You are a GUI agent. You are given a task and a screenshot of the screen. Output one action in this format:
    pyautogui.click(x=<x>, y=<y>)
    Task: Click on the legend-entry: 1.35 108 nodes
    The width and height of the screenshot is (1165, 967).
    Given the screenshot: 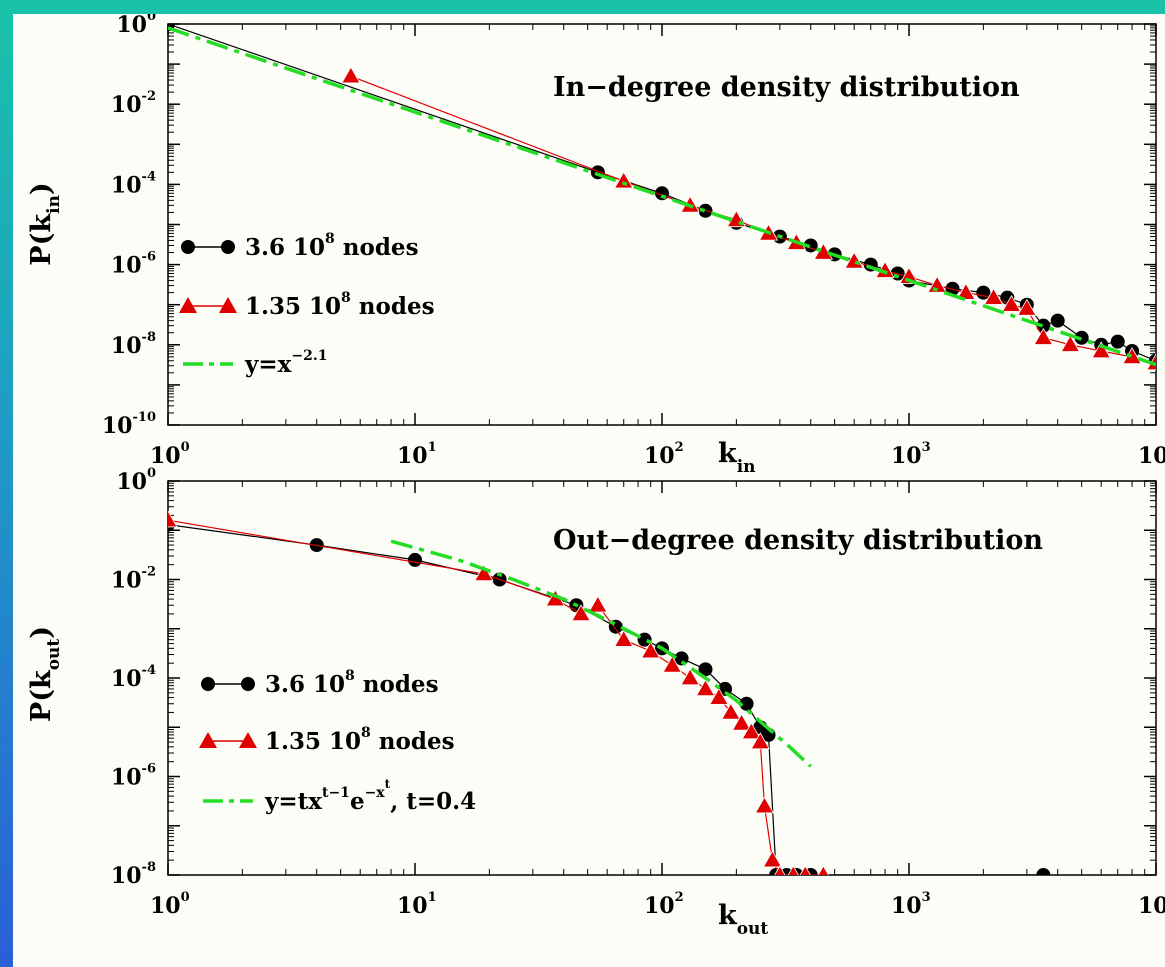 What is the action you would take?
    pyautogui.click(x=327, y=740)
    